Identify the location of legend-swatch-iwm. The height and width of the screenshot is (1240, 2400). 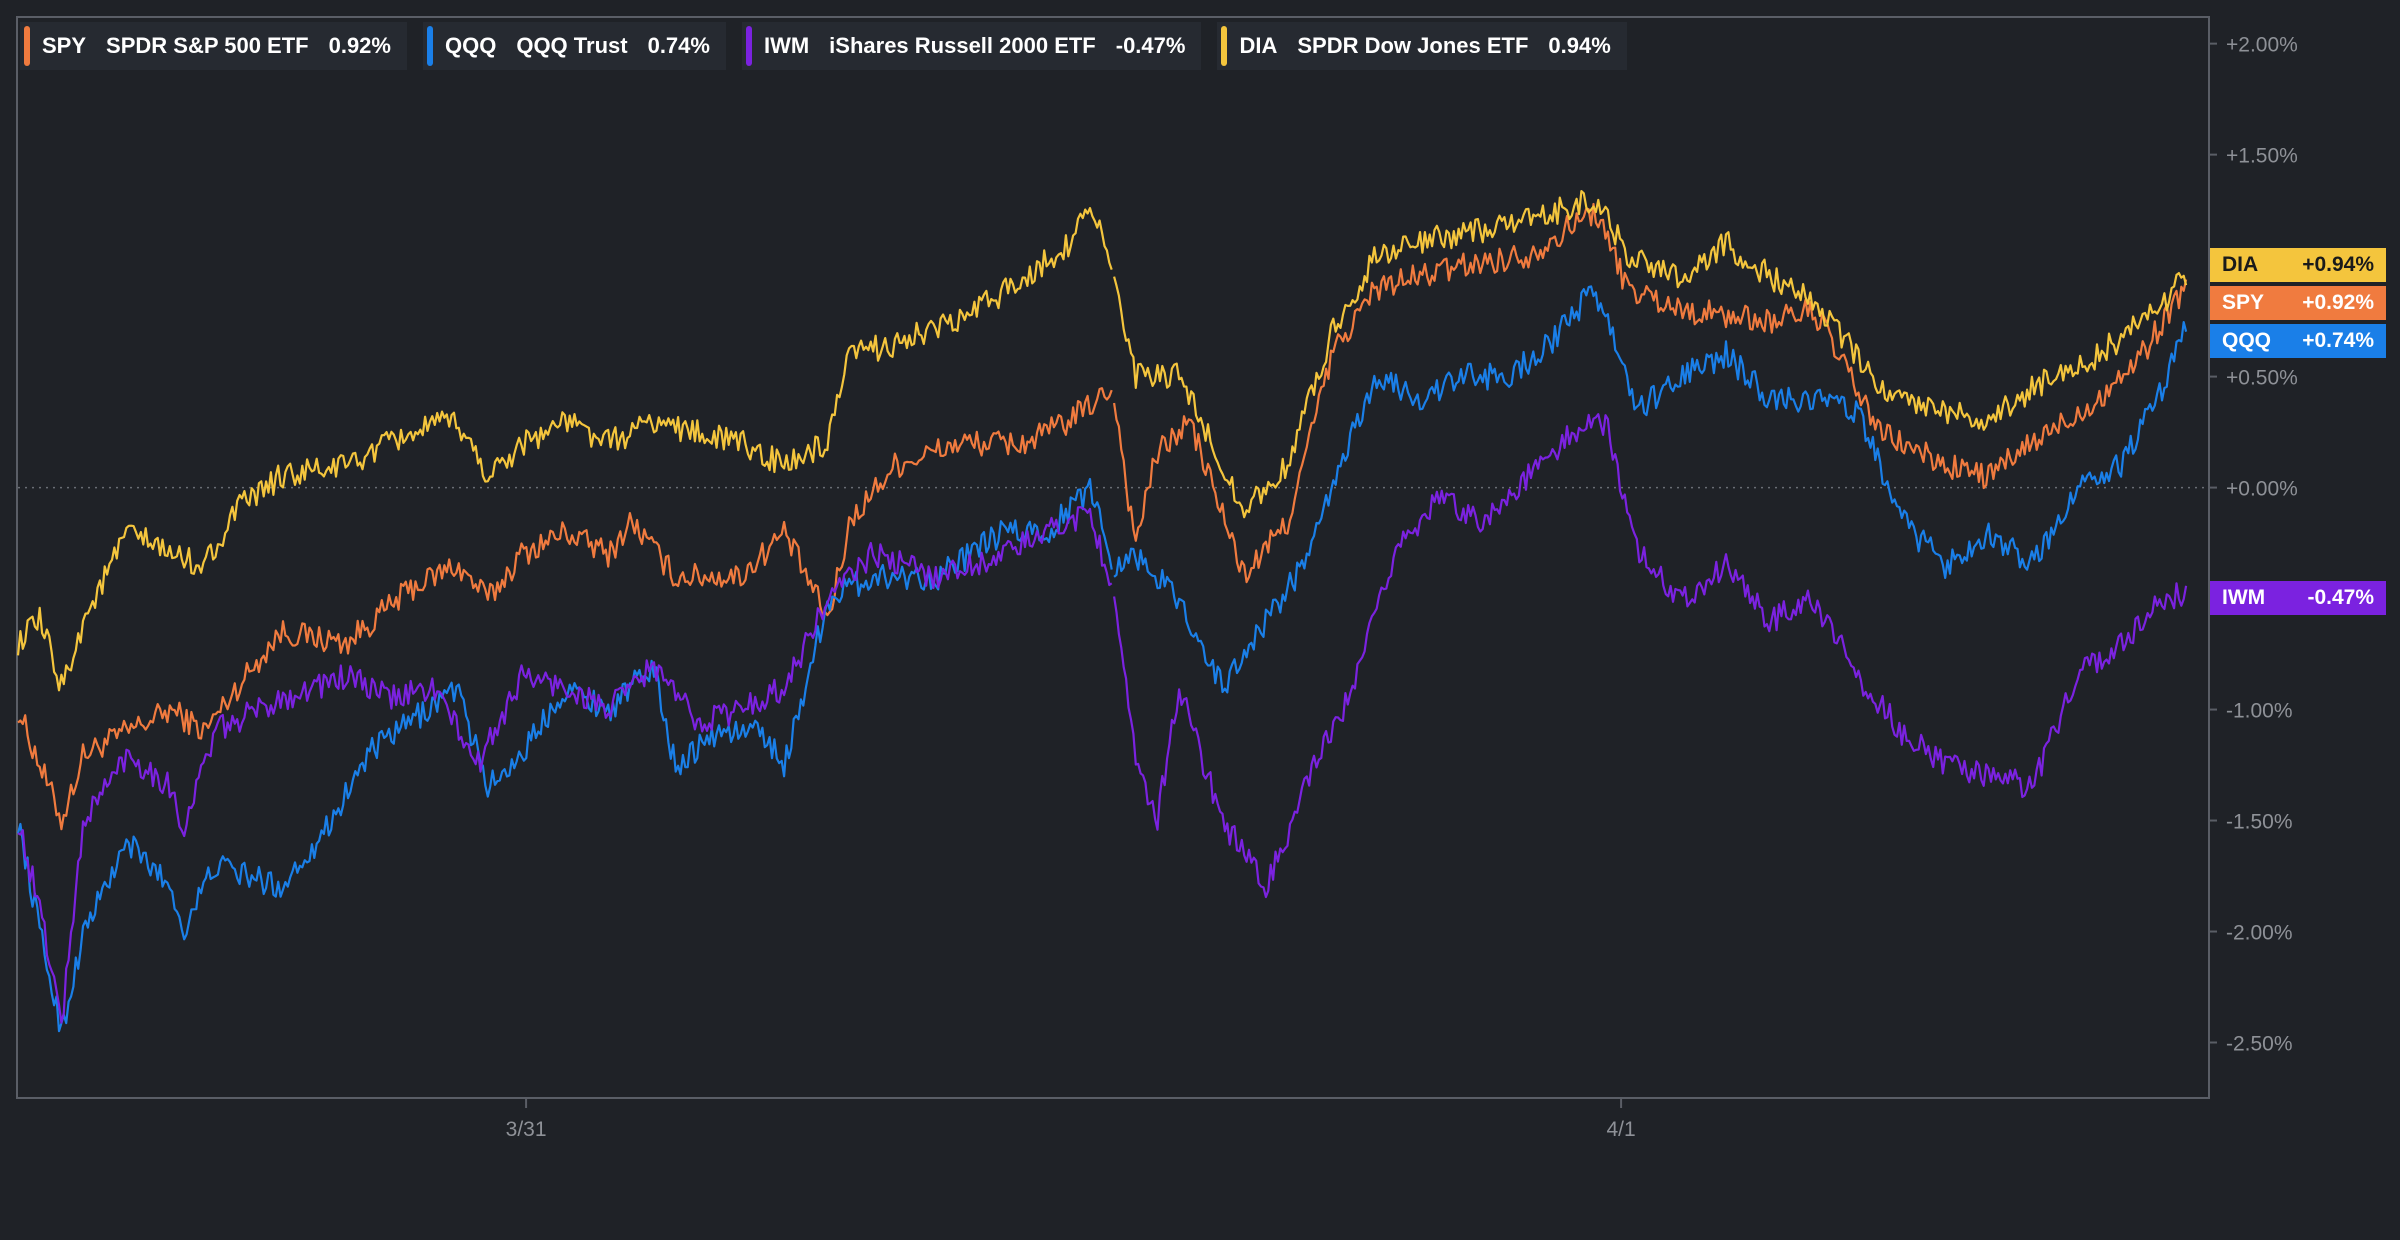
(748, 46).